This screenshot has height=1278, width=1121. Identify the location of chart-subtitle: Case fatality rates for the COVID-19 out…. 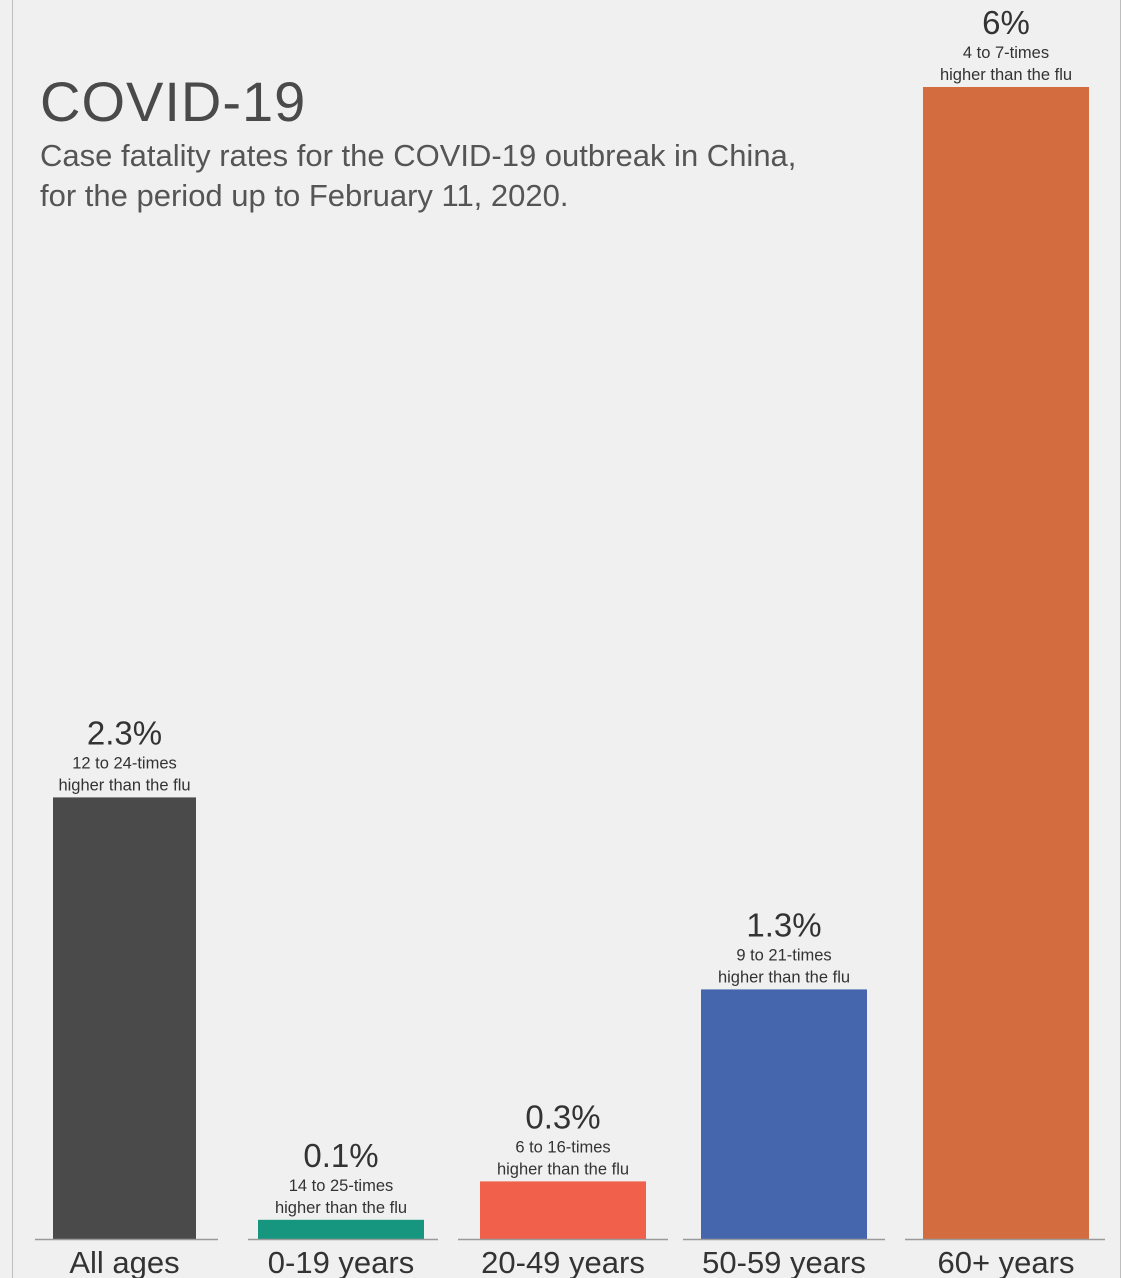
(470, 176).